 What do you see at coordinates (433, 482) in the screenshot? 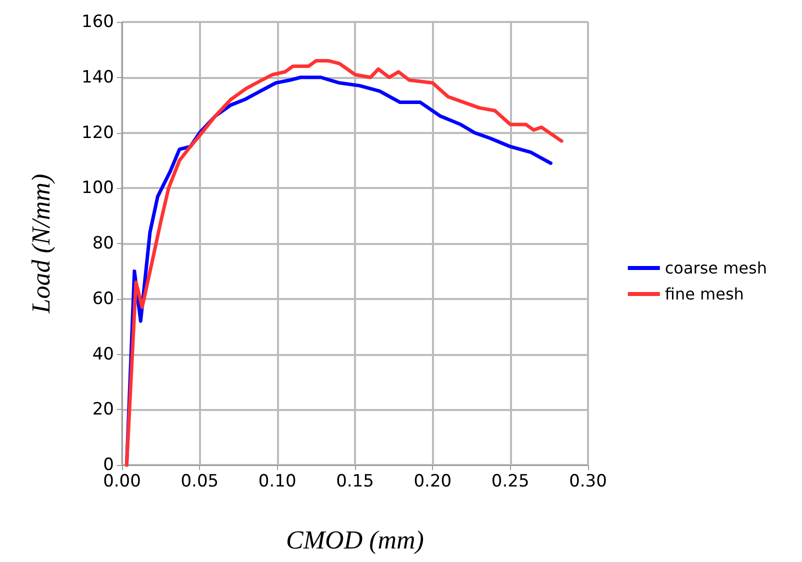
I see `x-tick-label: 0.20` at bounding box center [433, 482].